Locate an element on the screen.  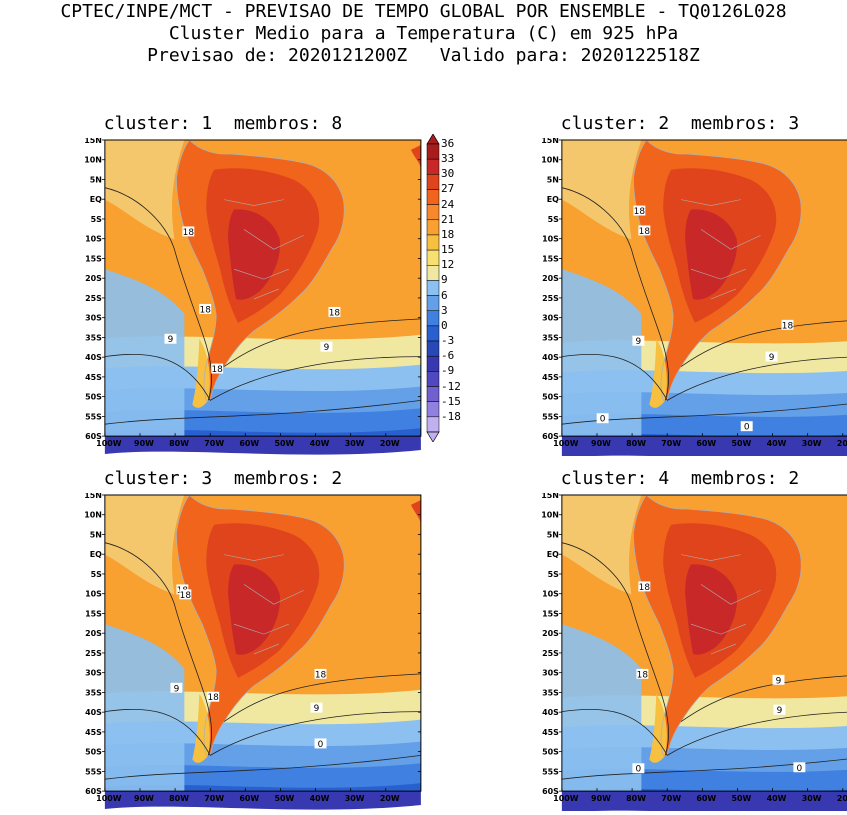
lat-tick-label: 10N is located at coordinates (550, 160).